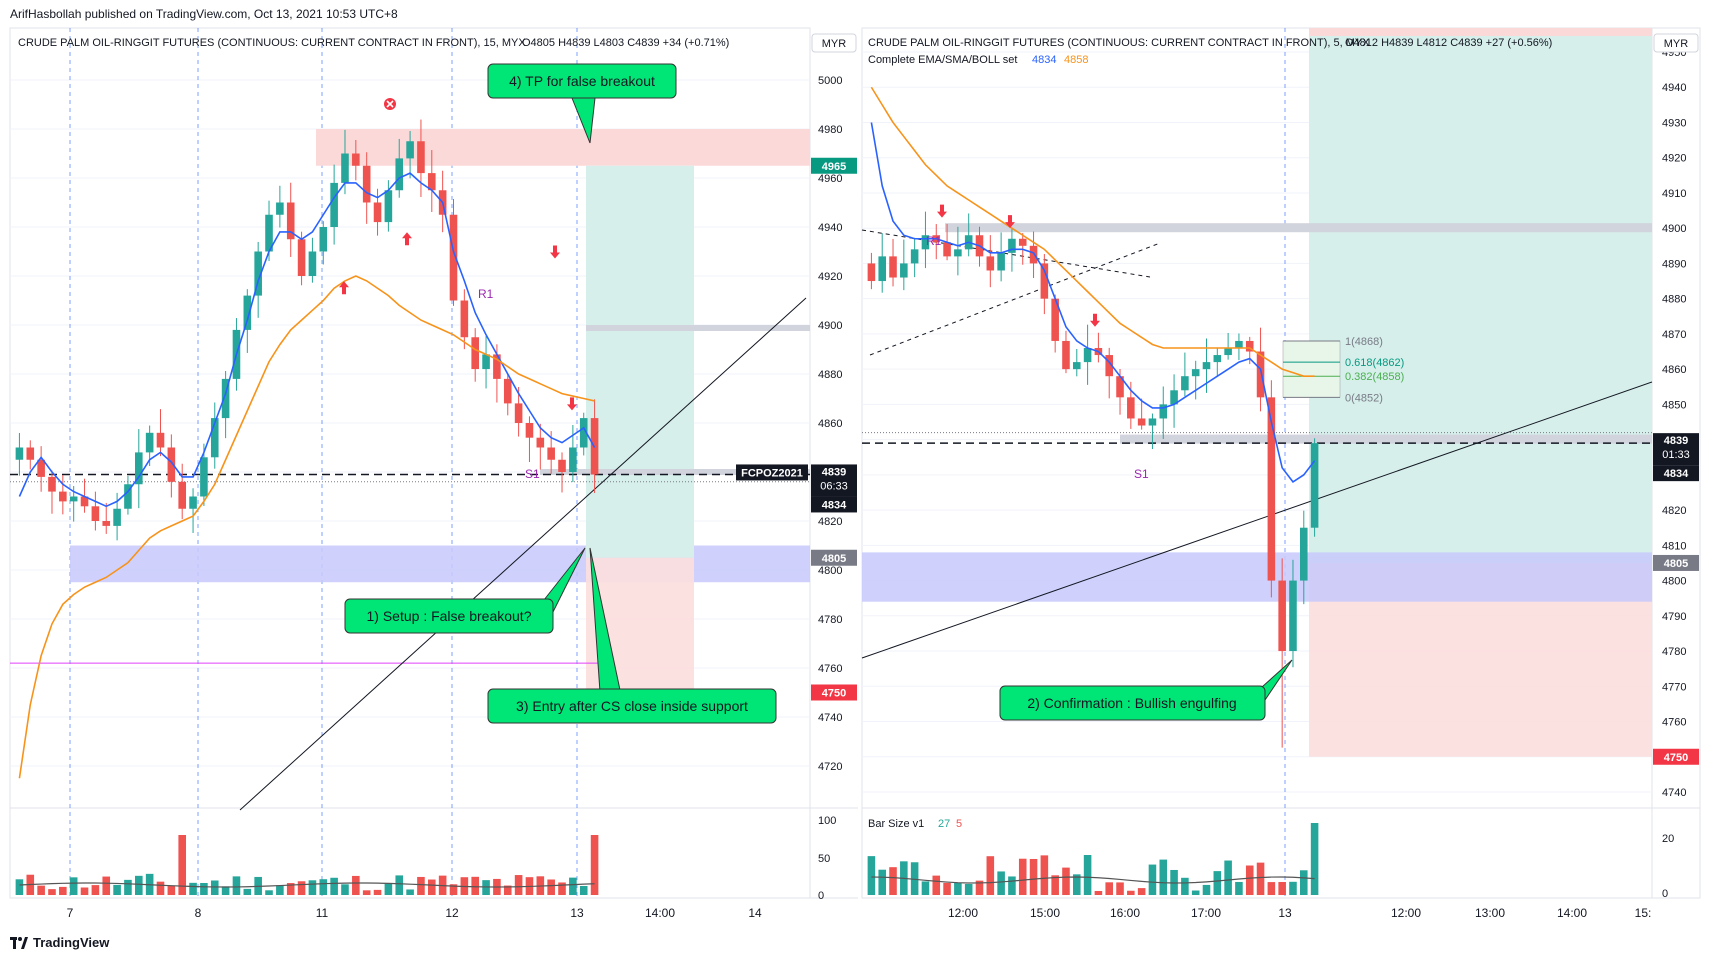 The width and height of the screenshot is (1709, 960). I want to click on right-x-tick-label: 15:00, so click(1045, 913).